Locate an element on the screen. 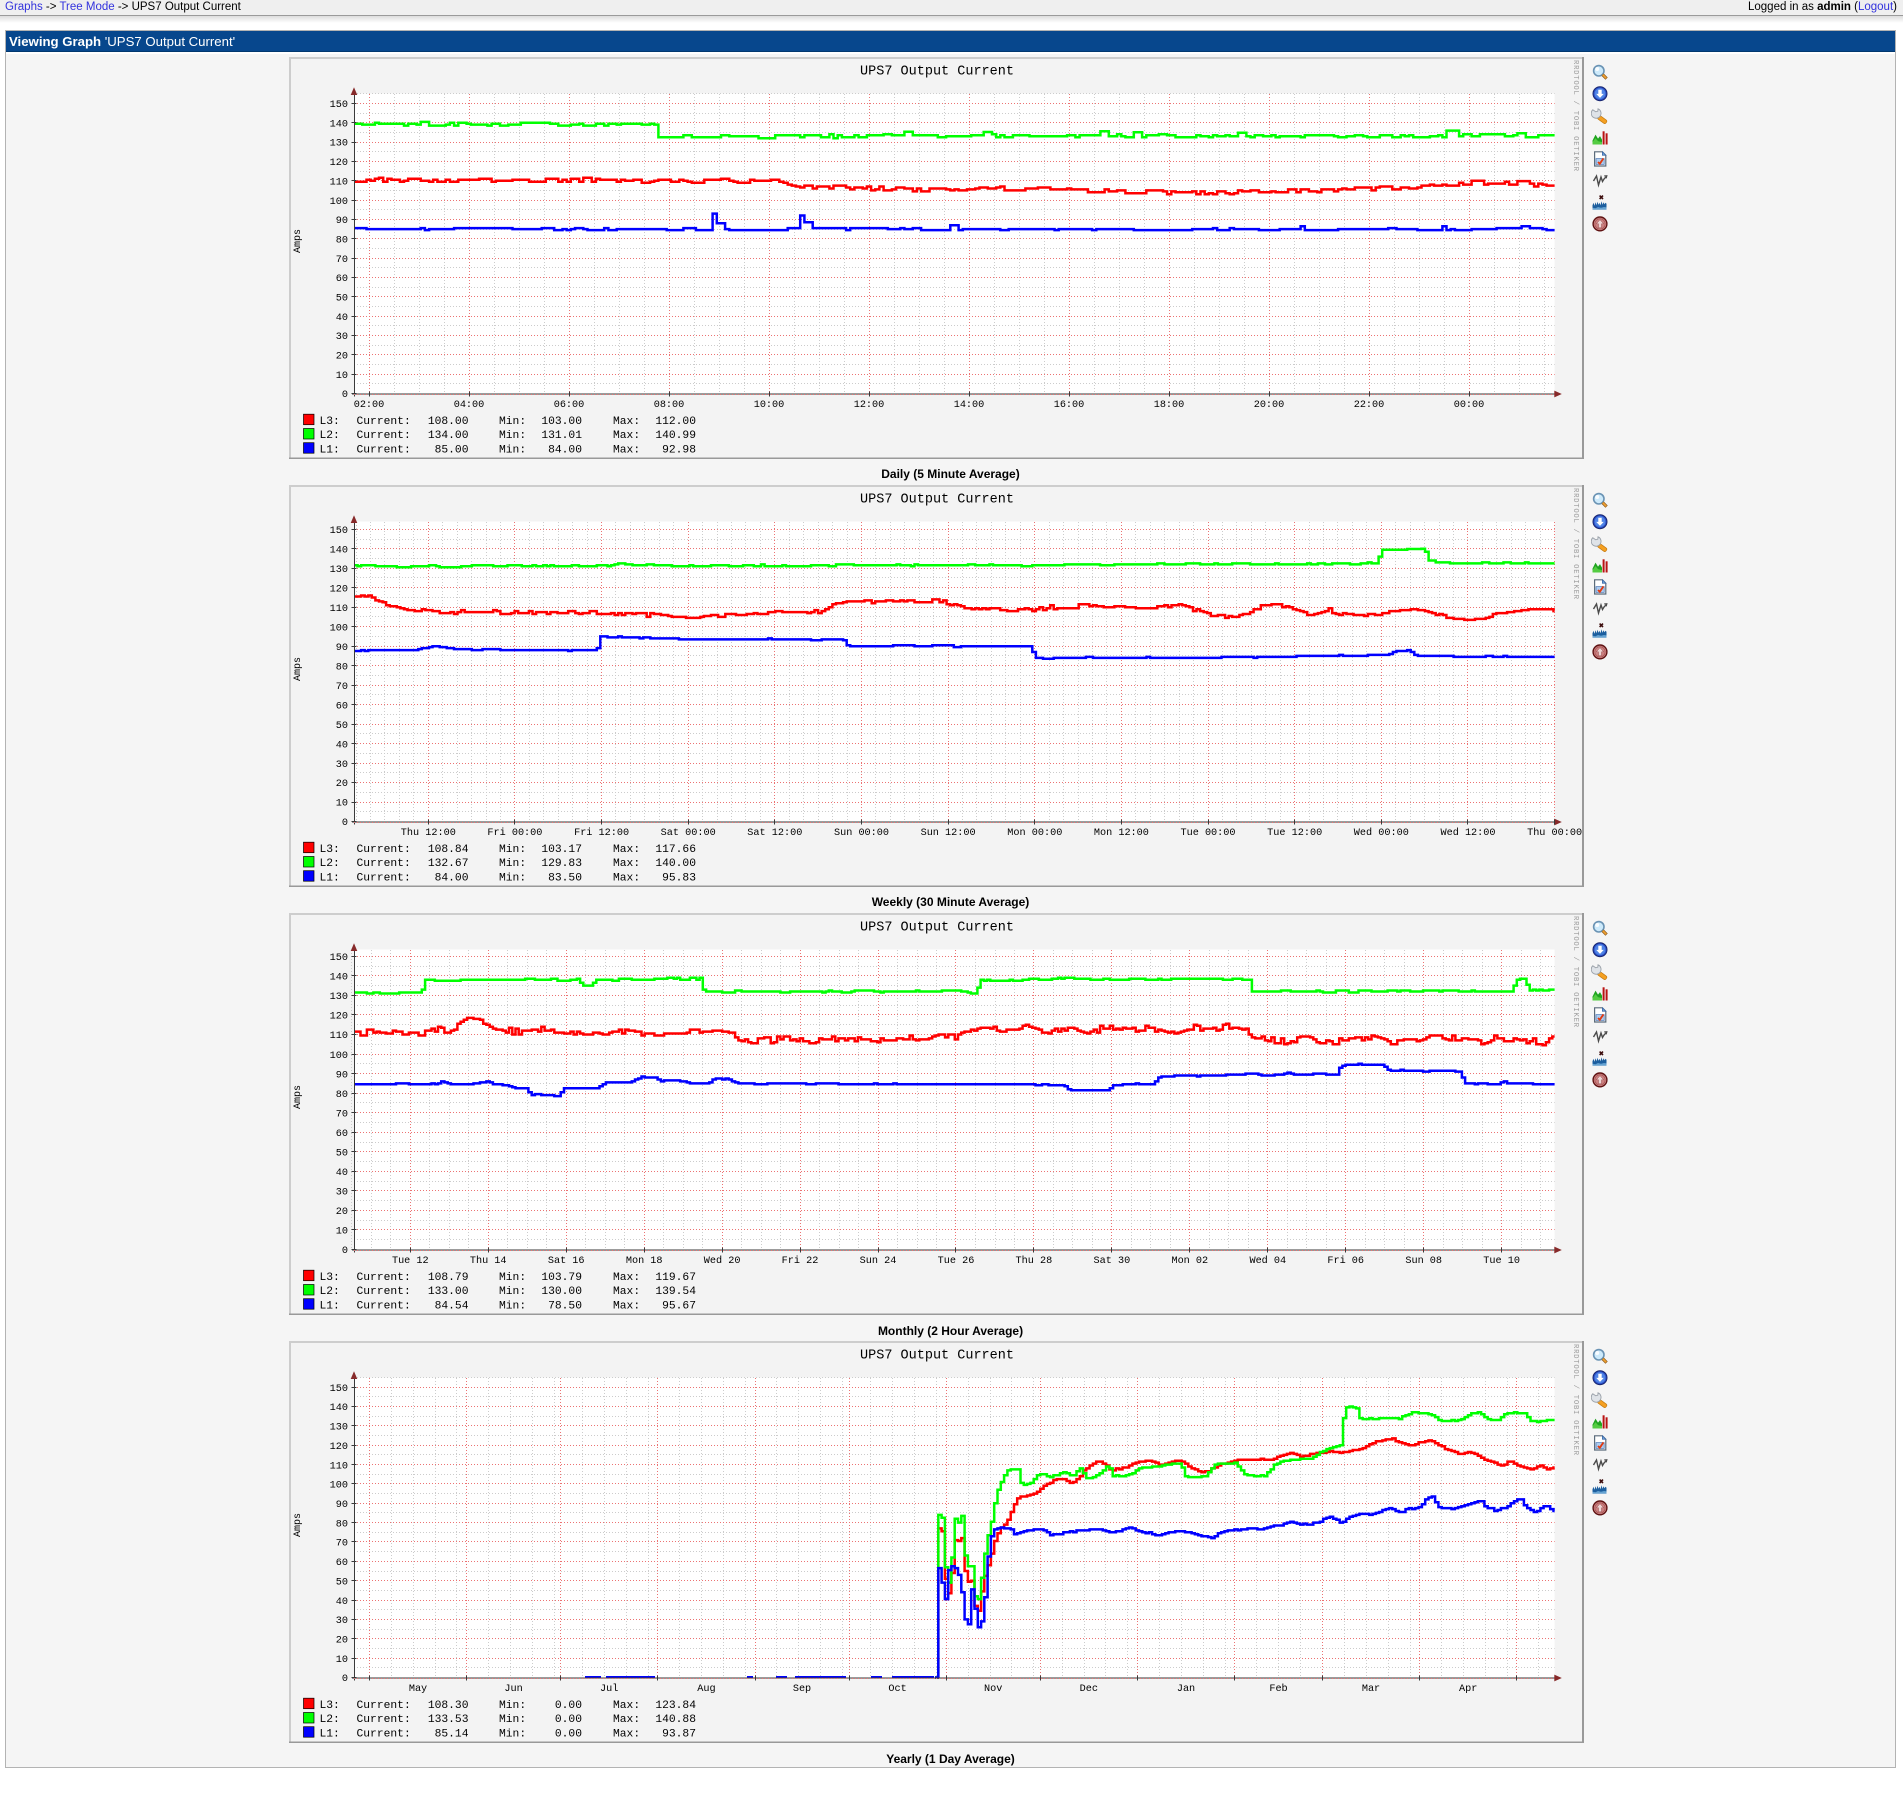 The width and height of the screenshot is (1903, 1793). svg-text: Thu 28 is located at coordinates (1034, 1261).